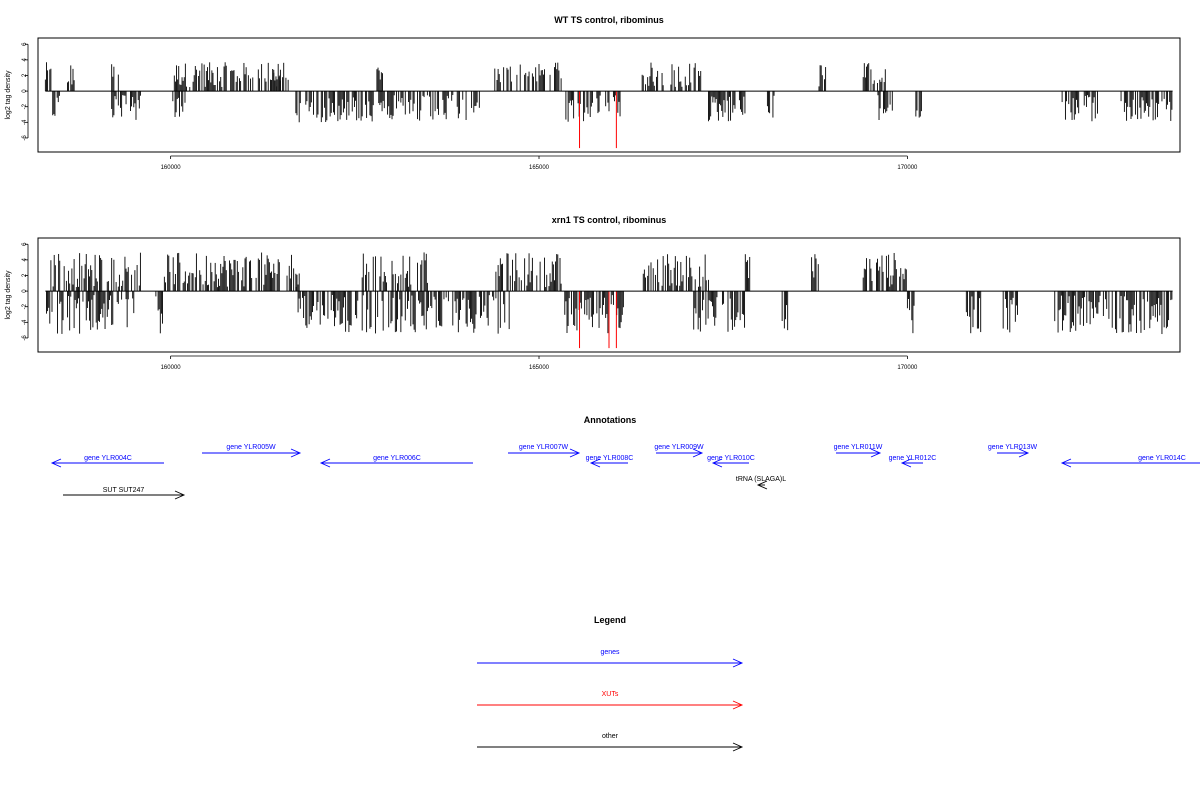 This screenshot has width=1200, height=800. I want to click on annotation-label: gene YLR009W, so click(679, 447).